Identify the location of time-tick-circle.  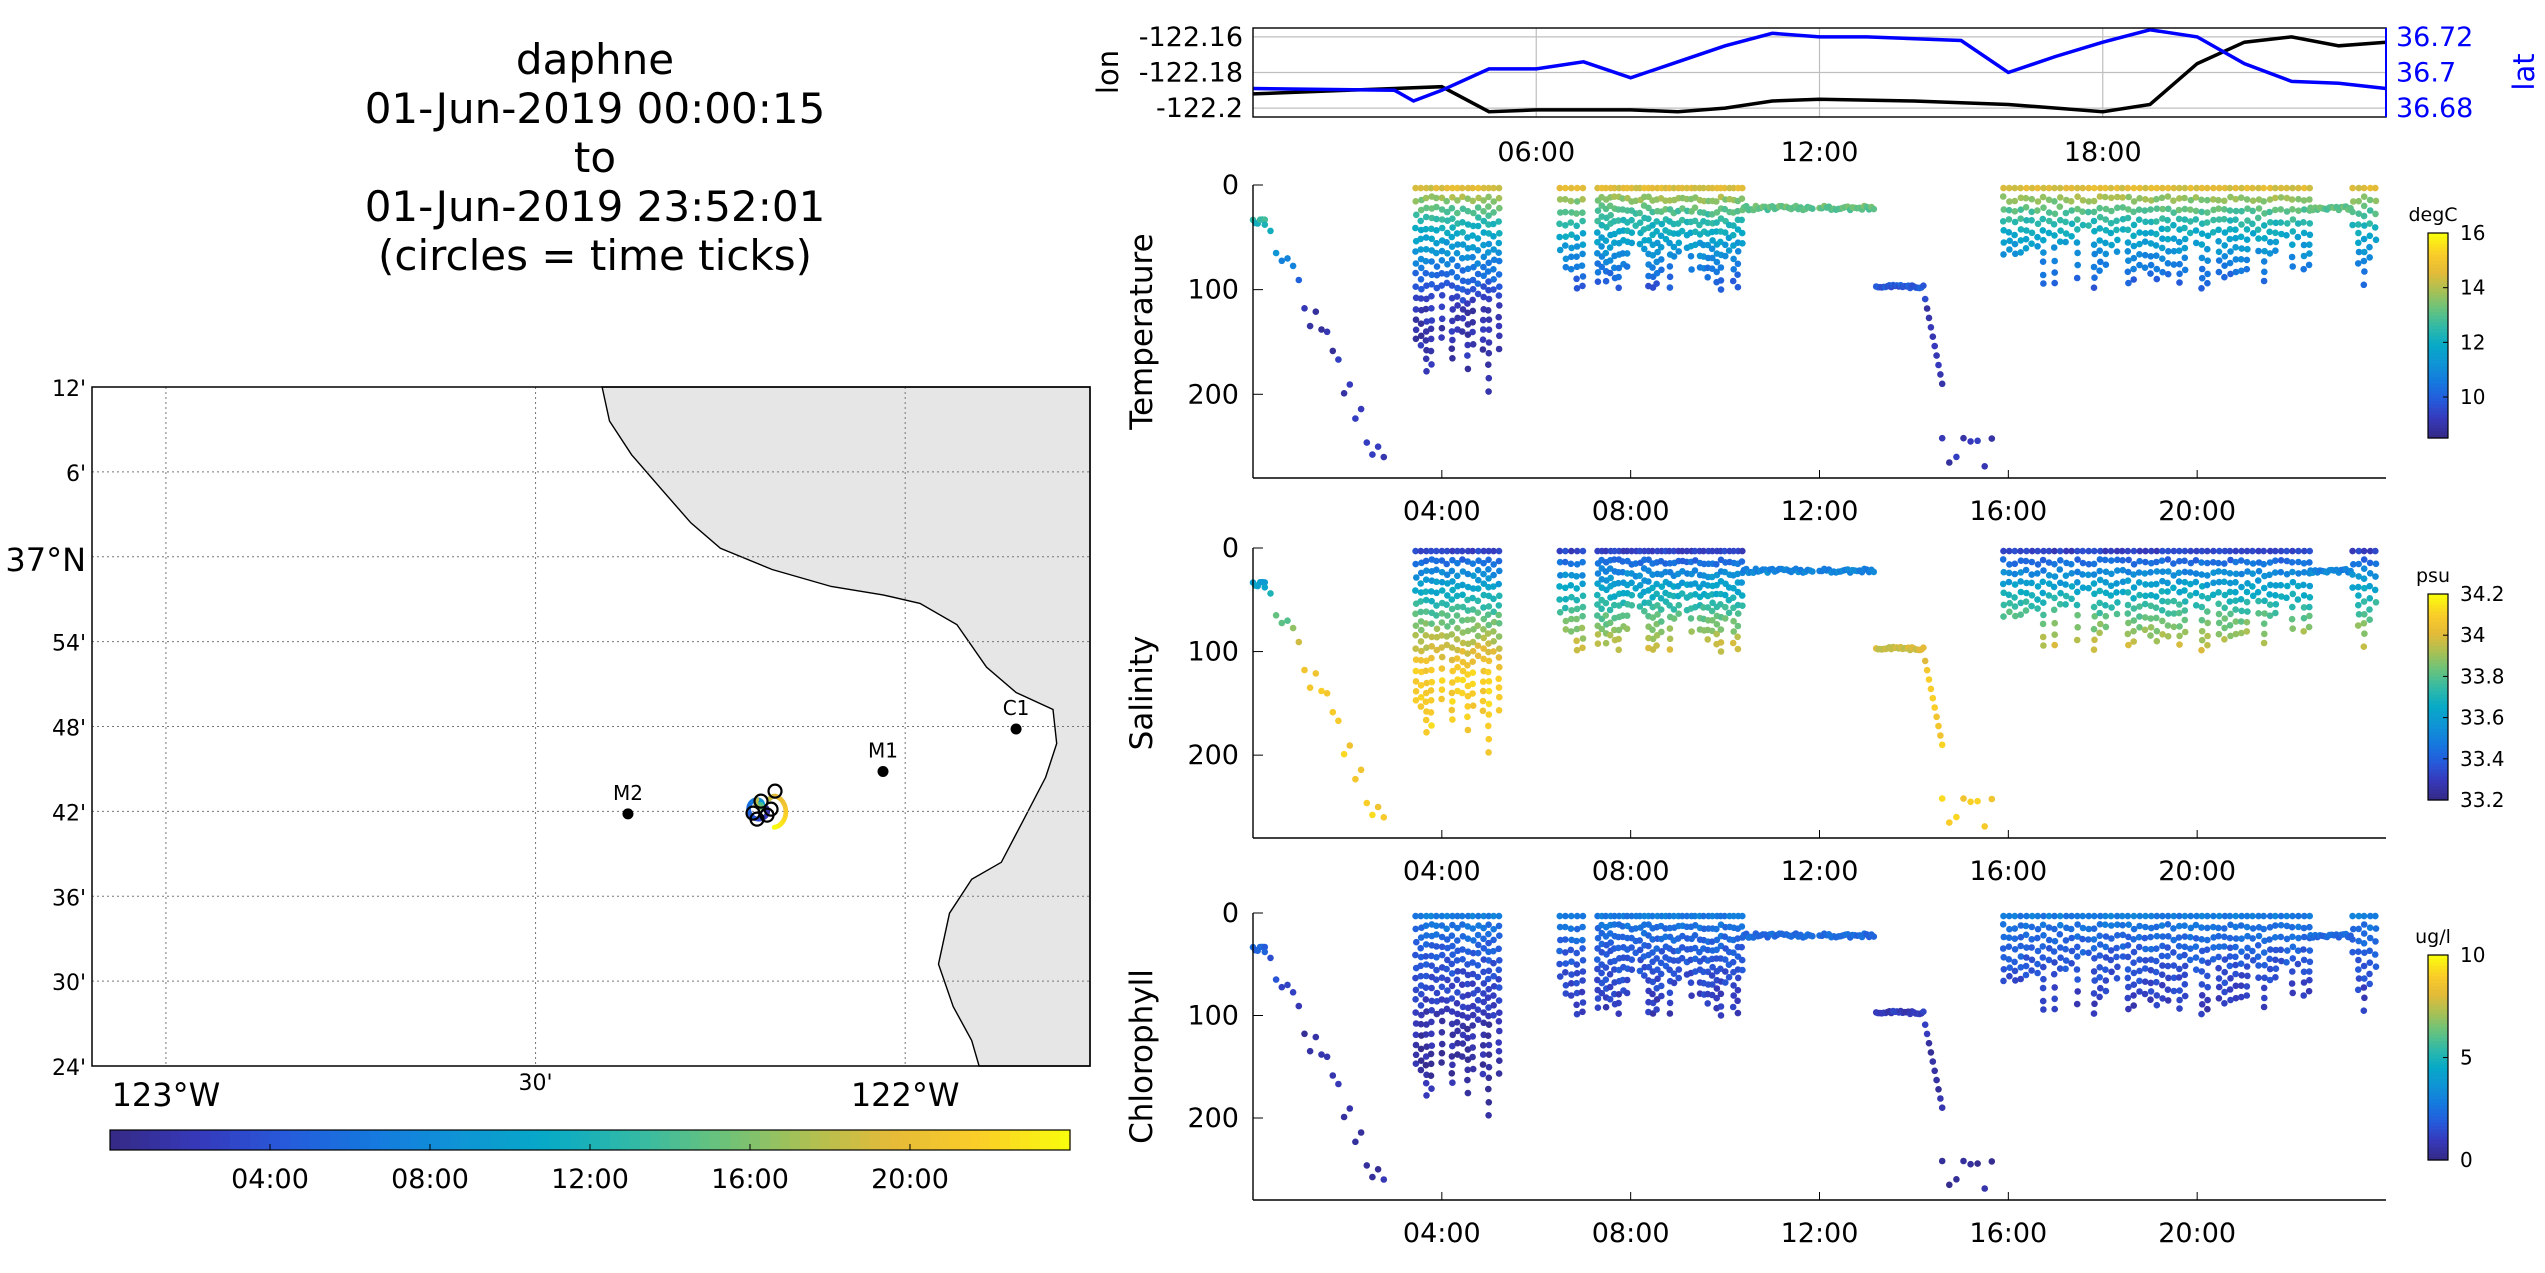
(757, 819).